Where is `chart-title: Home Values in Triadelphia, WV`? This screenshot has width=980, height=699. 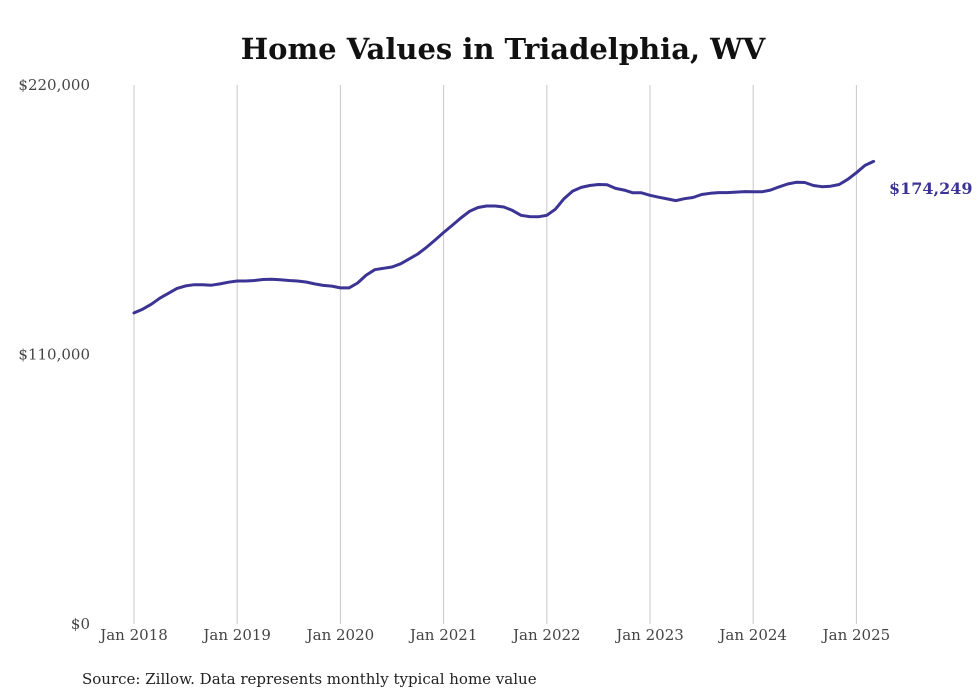
chart-title: Home Values in Triadelphia, WV is located at coordinates (503, 49).